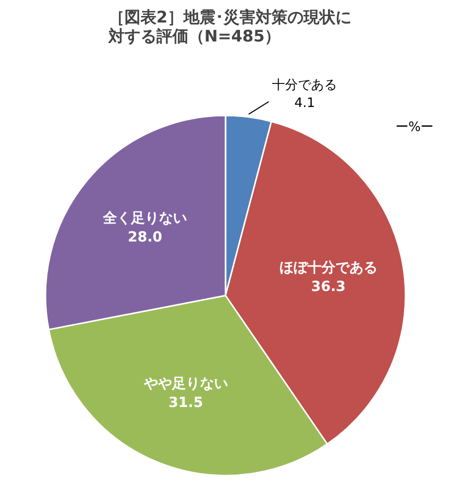  Describe the element at coordinates (229, 27) in the screenshot. I see `chart-title: ［図表2］地震･災害対策の現状に対する評価（N=485）` at that location.